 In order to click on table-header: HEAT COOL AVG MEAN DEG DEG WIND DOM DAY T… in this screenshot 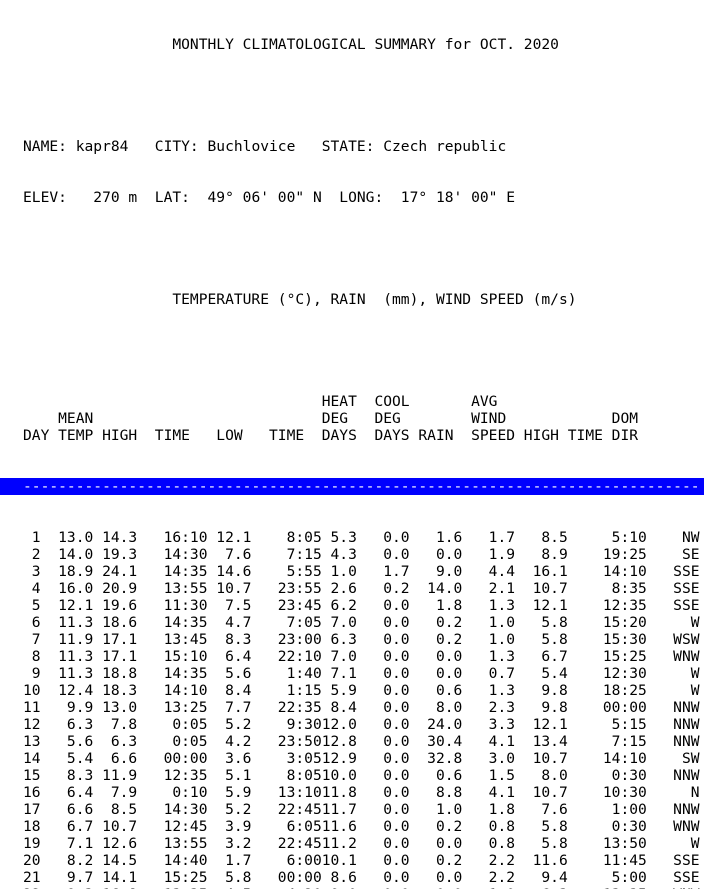, I will do `click(363, 418)`.